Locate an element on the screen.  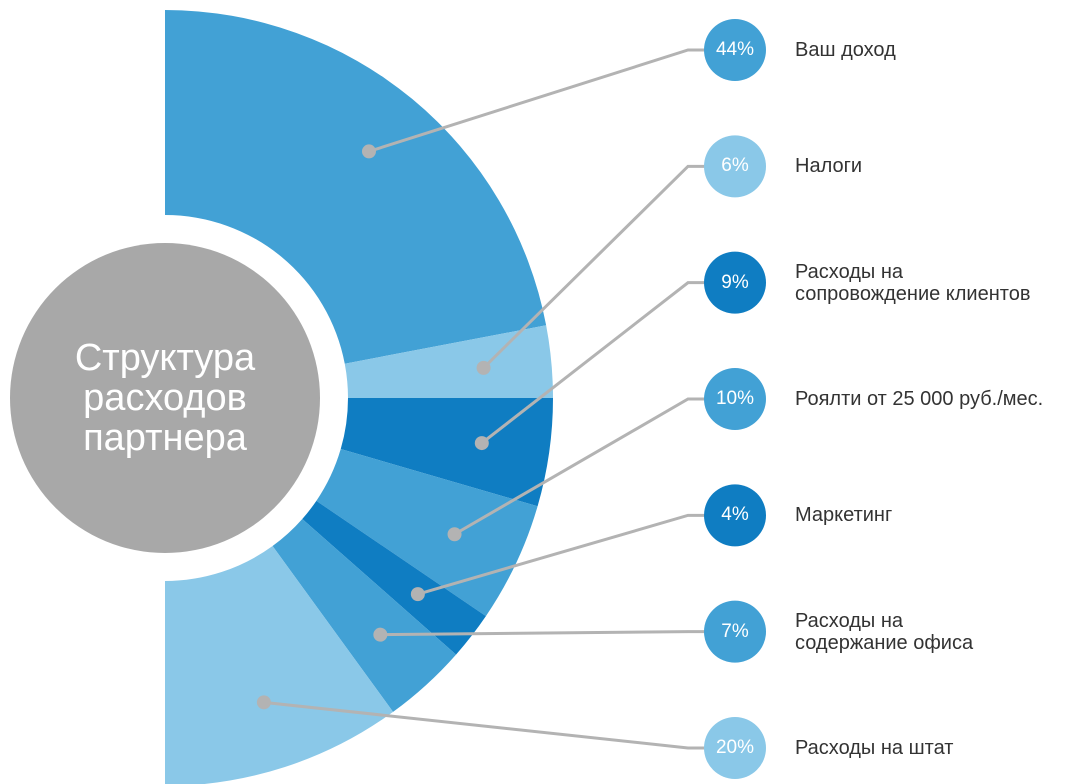
value-label: 4% is located at coordinates (735, 515).